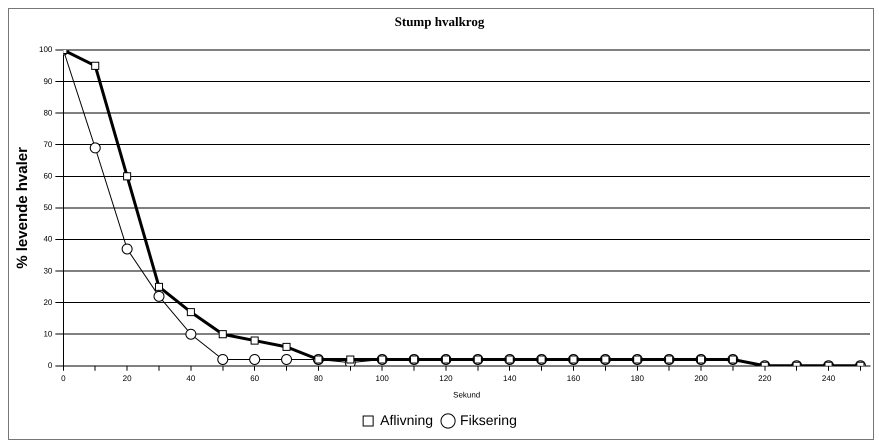 This screenshot has height=447, width=879. I want to click on y-tick-label: 10, so click(48, 333).